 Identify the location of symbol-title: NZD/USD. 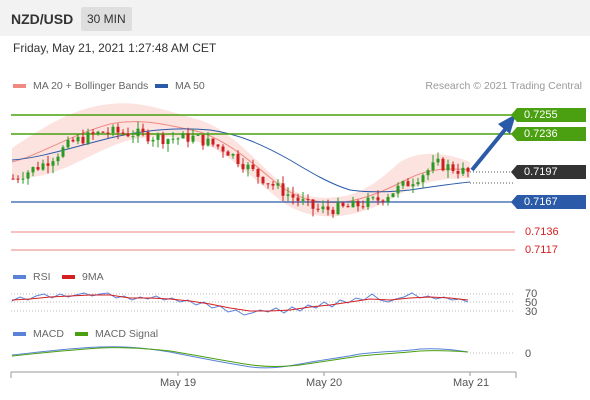
(42, 19).